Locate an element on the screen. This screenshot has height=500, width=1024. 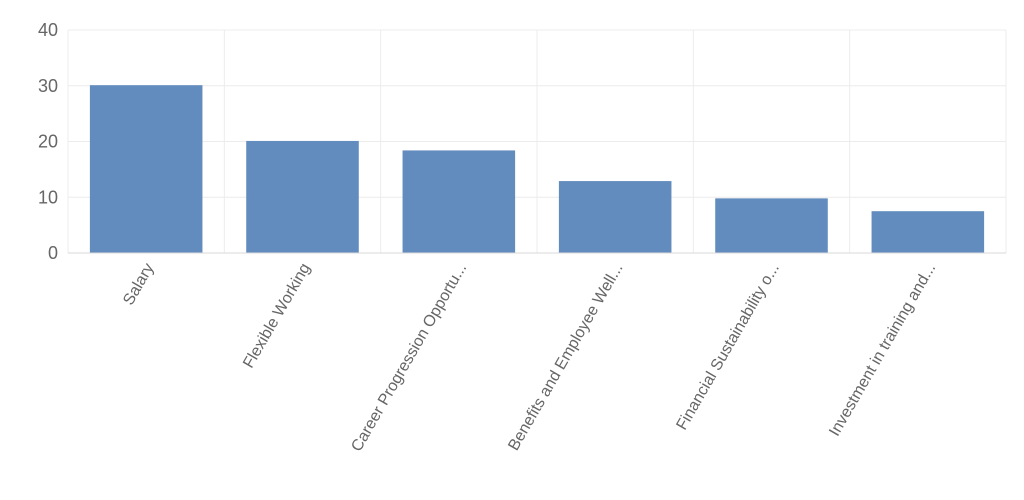
y-axis-ticks: 0 10 20 30 40 is located at coordinates (48, 141).